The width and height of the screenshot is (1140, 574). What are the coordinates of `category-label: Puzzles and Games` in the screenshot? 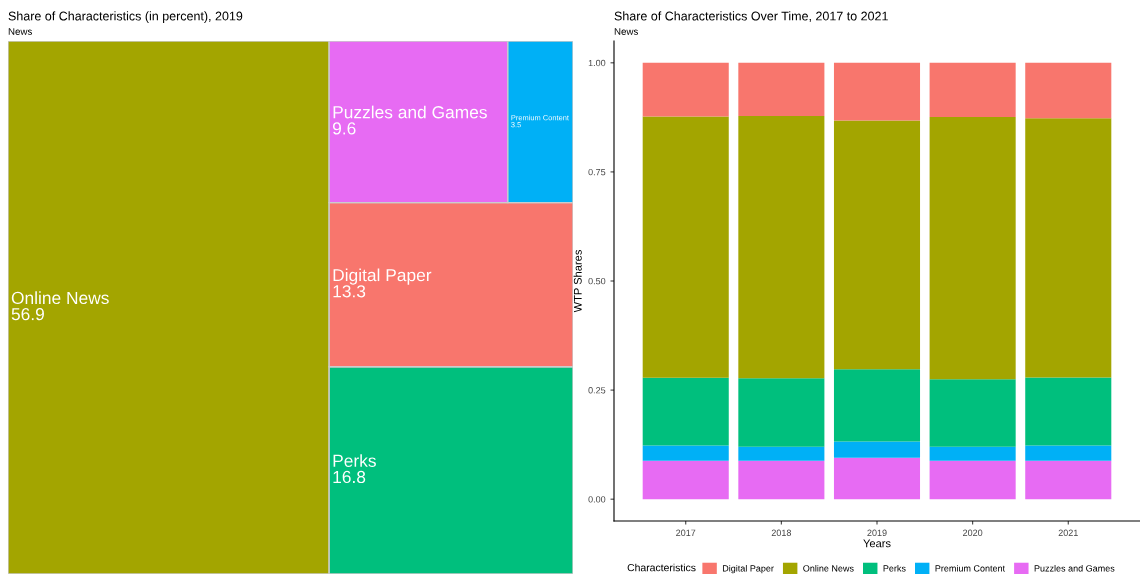 It's located at (410, 112).